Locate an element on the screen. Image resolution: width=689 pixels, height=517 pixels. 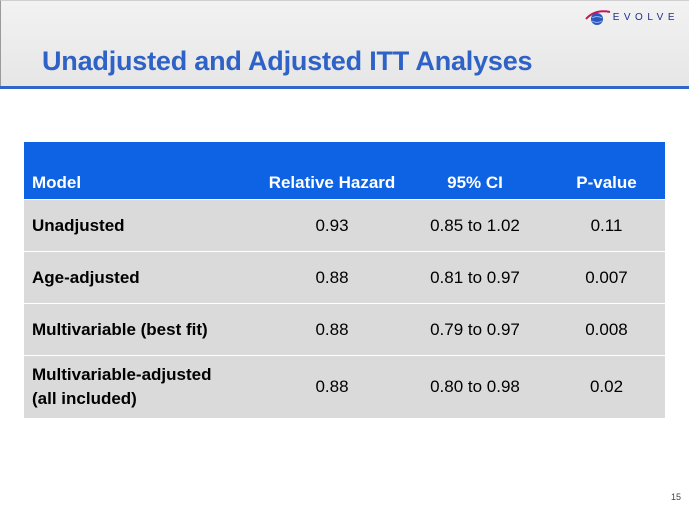
cell-model: Unadjusted is located at coordinates (143, 225).